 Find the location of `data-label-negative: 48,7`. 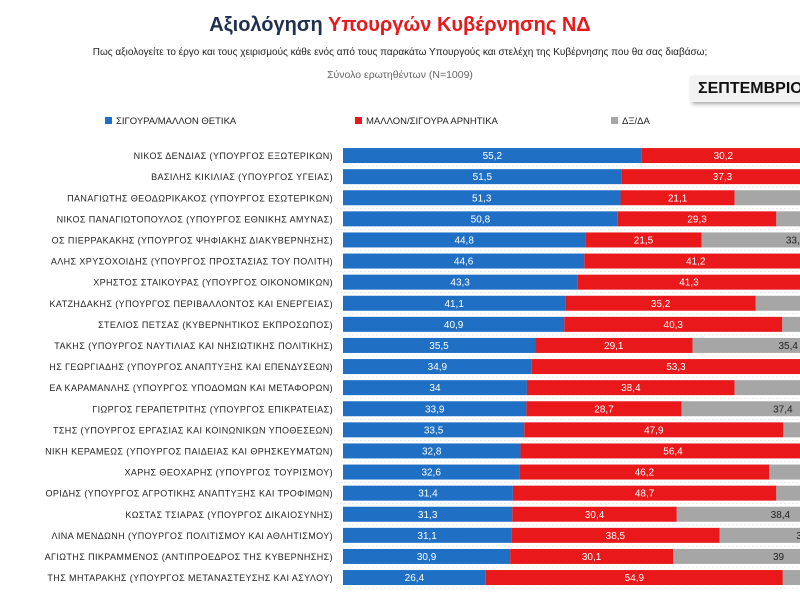

data-label-negative: 48,7 is located at coordinates (645, 494).